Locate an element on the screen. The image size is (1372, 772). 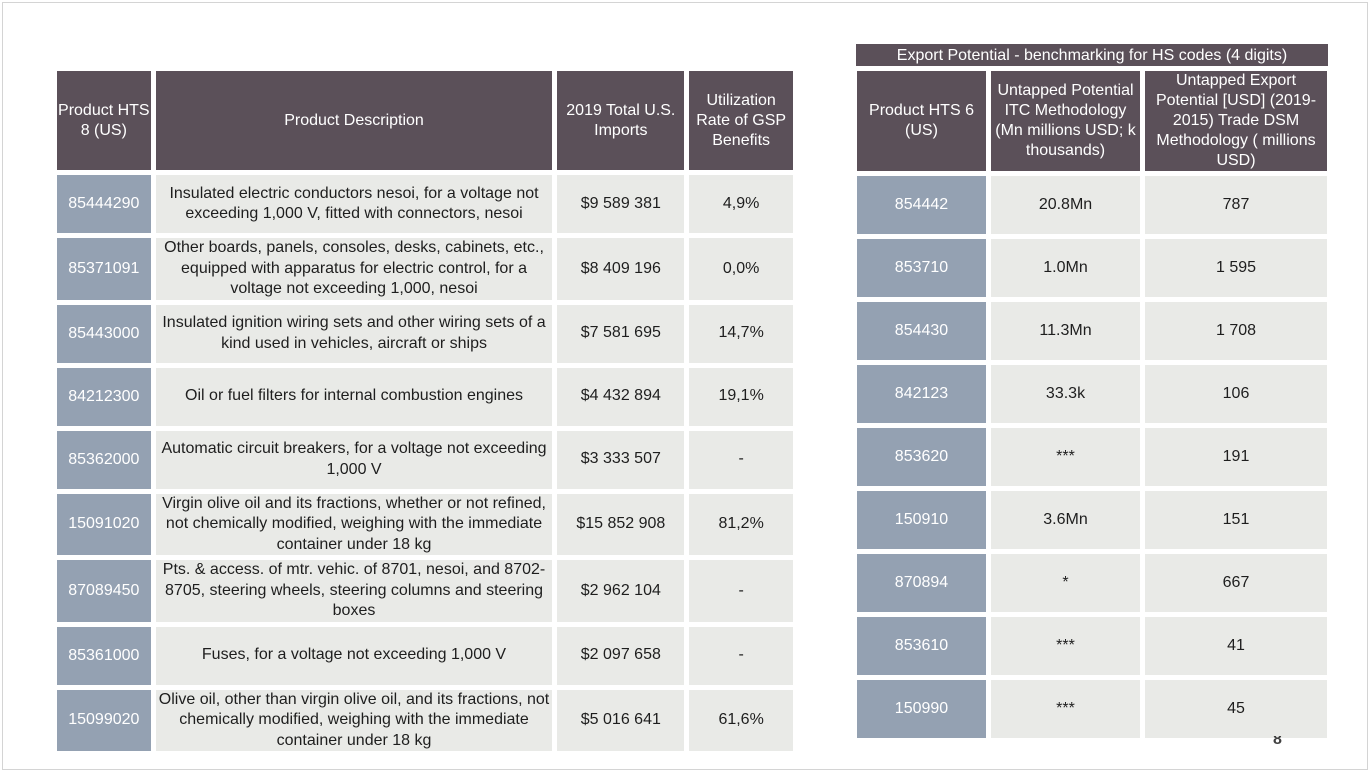
header-utilization-rate: Utilization Rate of GSP Benefits is located at coordinates (741, 120).